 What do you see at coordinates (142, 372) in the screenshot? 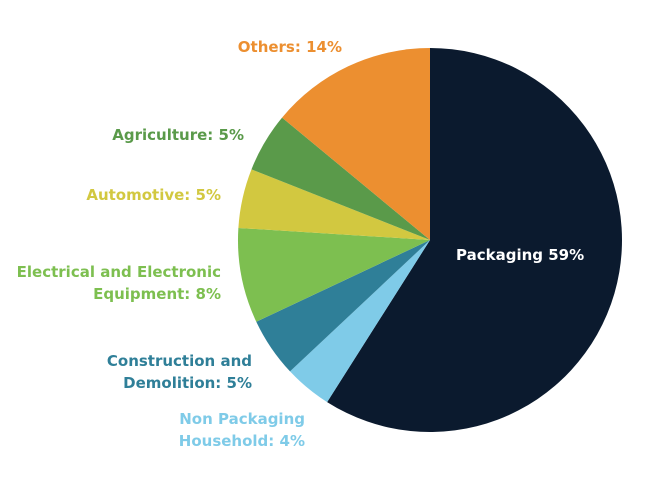
I see `label-construction-demolition: Construction and Demolition: 5%` at bounding box center [142, 372].